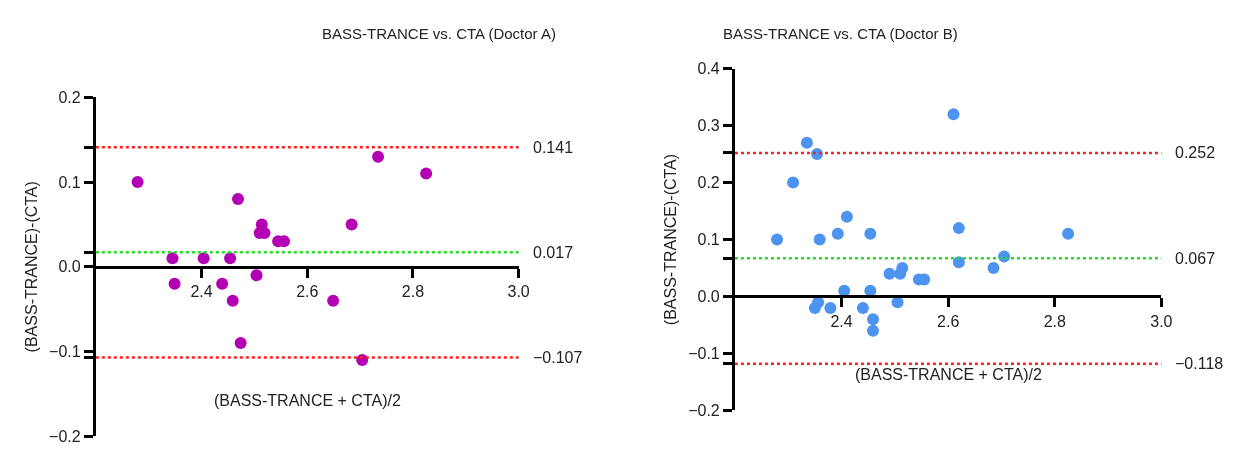 This screenshot has width=1240, height=453. What do you see at coordinates (708, 126) in the screenshot?
I see `y-tick-label: 0.3` at bounding box center [708, 126].